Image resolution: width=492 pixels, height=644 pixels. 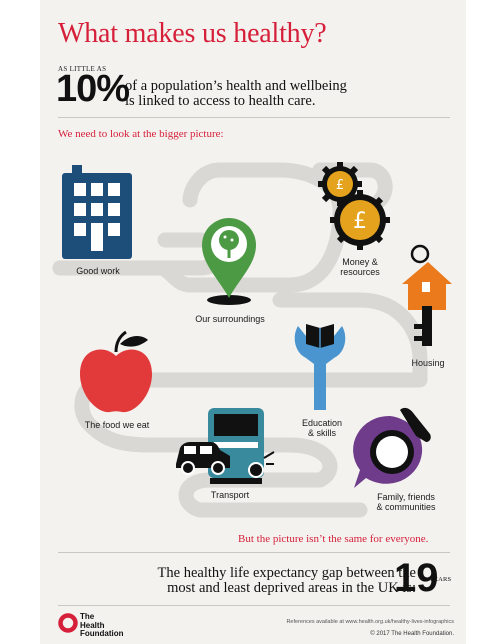 What do you see at coordinates (360, 272) in the screenshot?
I see `money-line-2: resources` at bounding box center [360, 272].